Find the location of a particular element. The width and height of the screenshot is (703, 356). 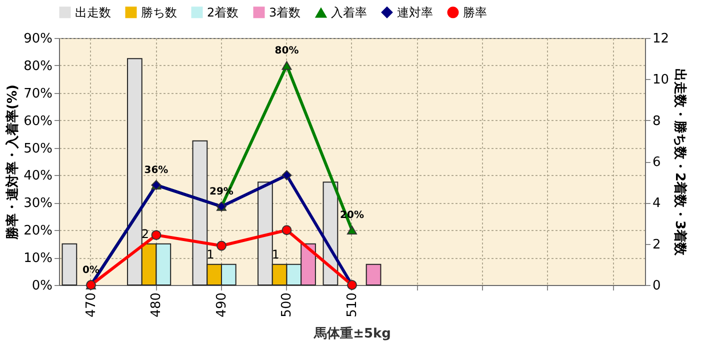

y2-tick-label: 0 is located at coordinates (656, 286).